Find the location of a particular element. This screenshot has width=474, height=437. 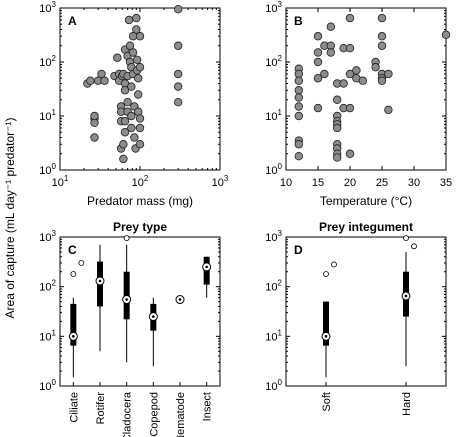

panel-title: Prey integument is located at coordinates (366, 227).